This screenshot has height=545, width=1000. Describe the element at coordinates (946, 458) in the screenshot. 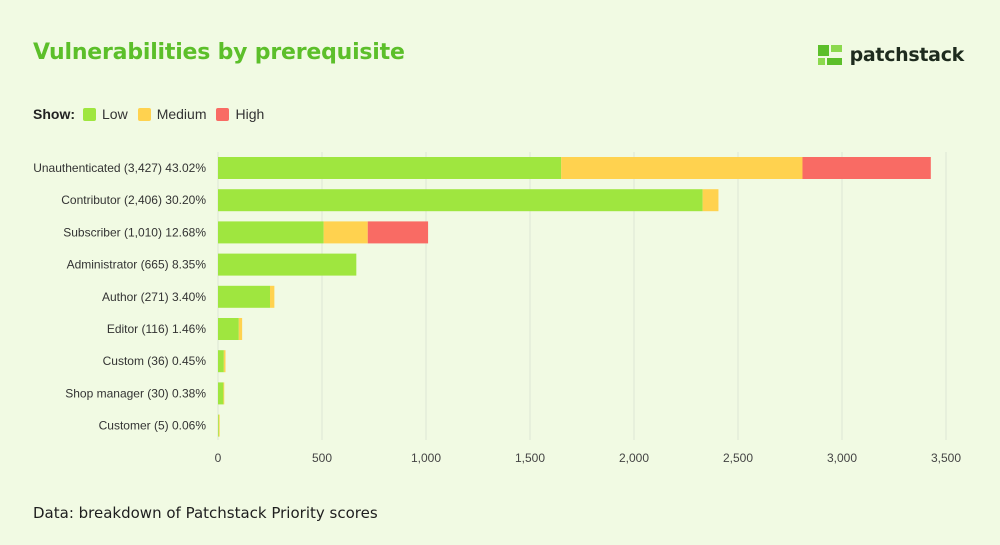

I see `x-tick-label: 3,500` at that location.